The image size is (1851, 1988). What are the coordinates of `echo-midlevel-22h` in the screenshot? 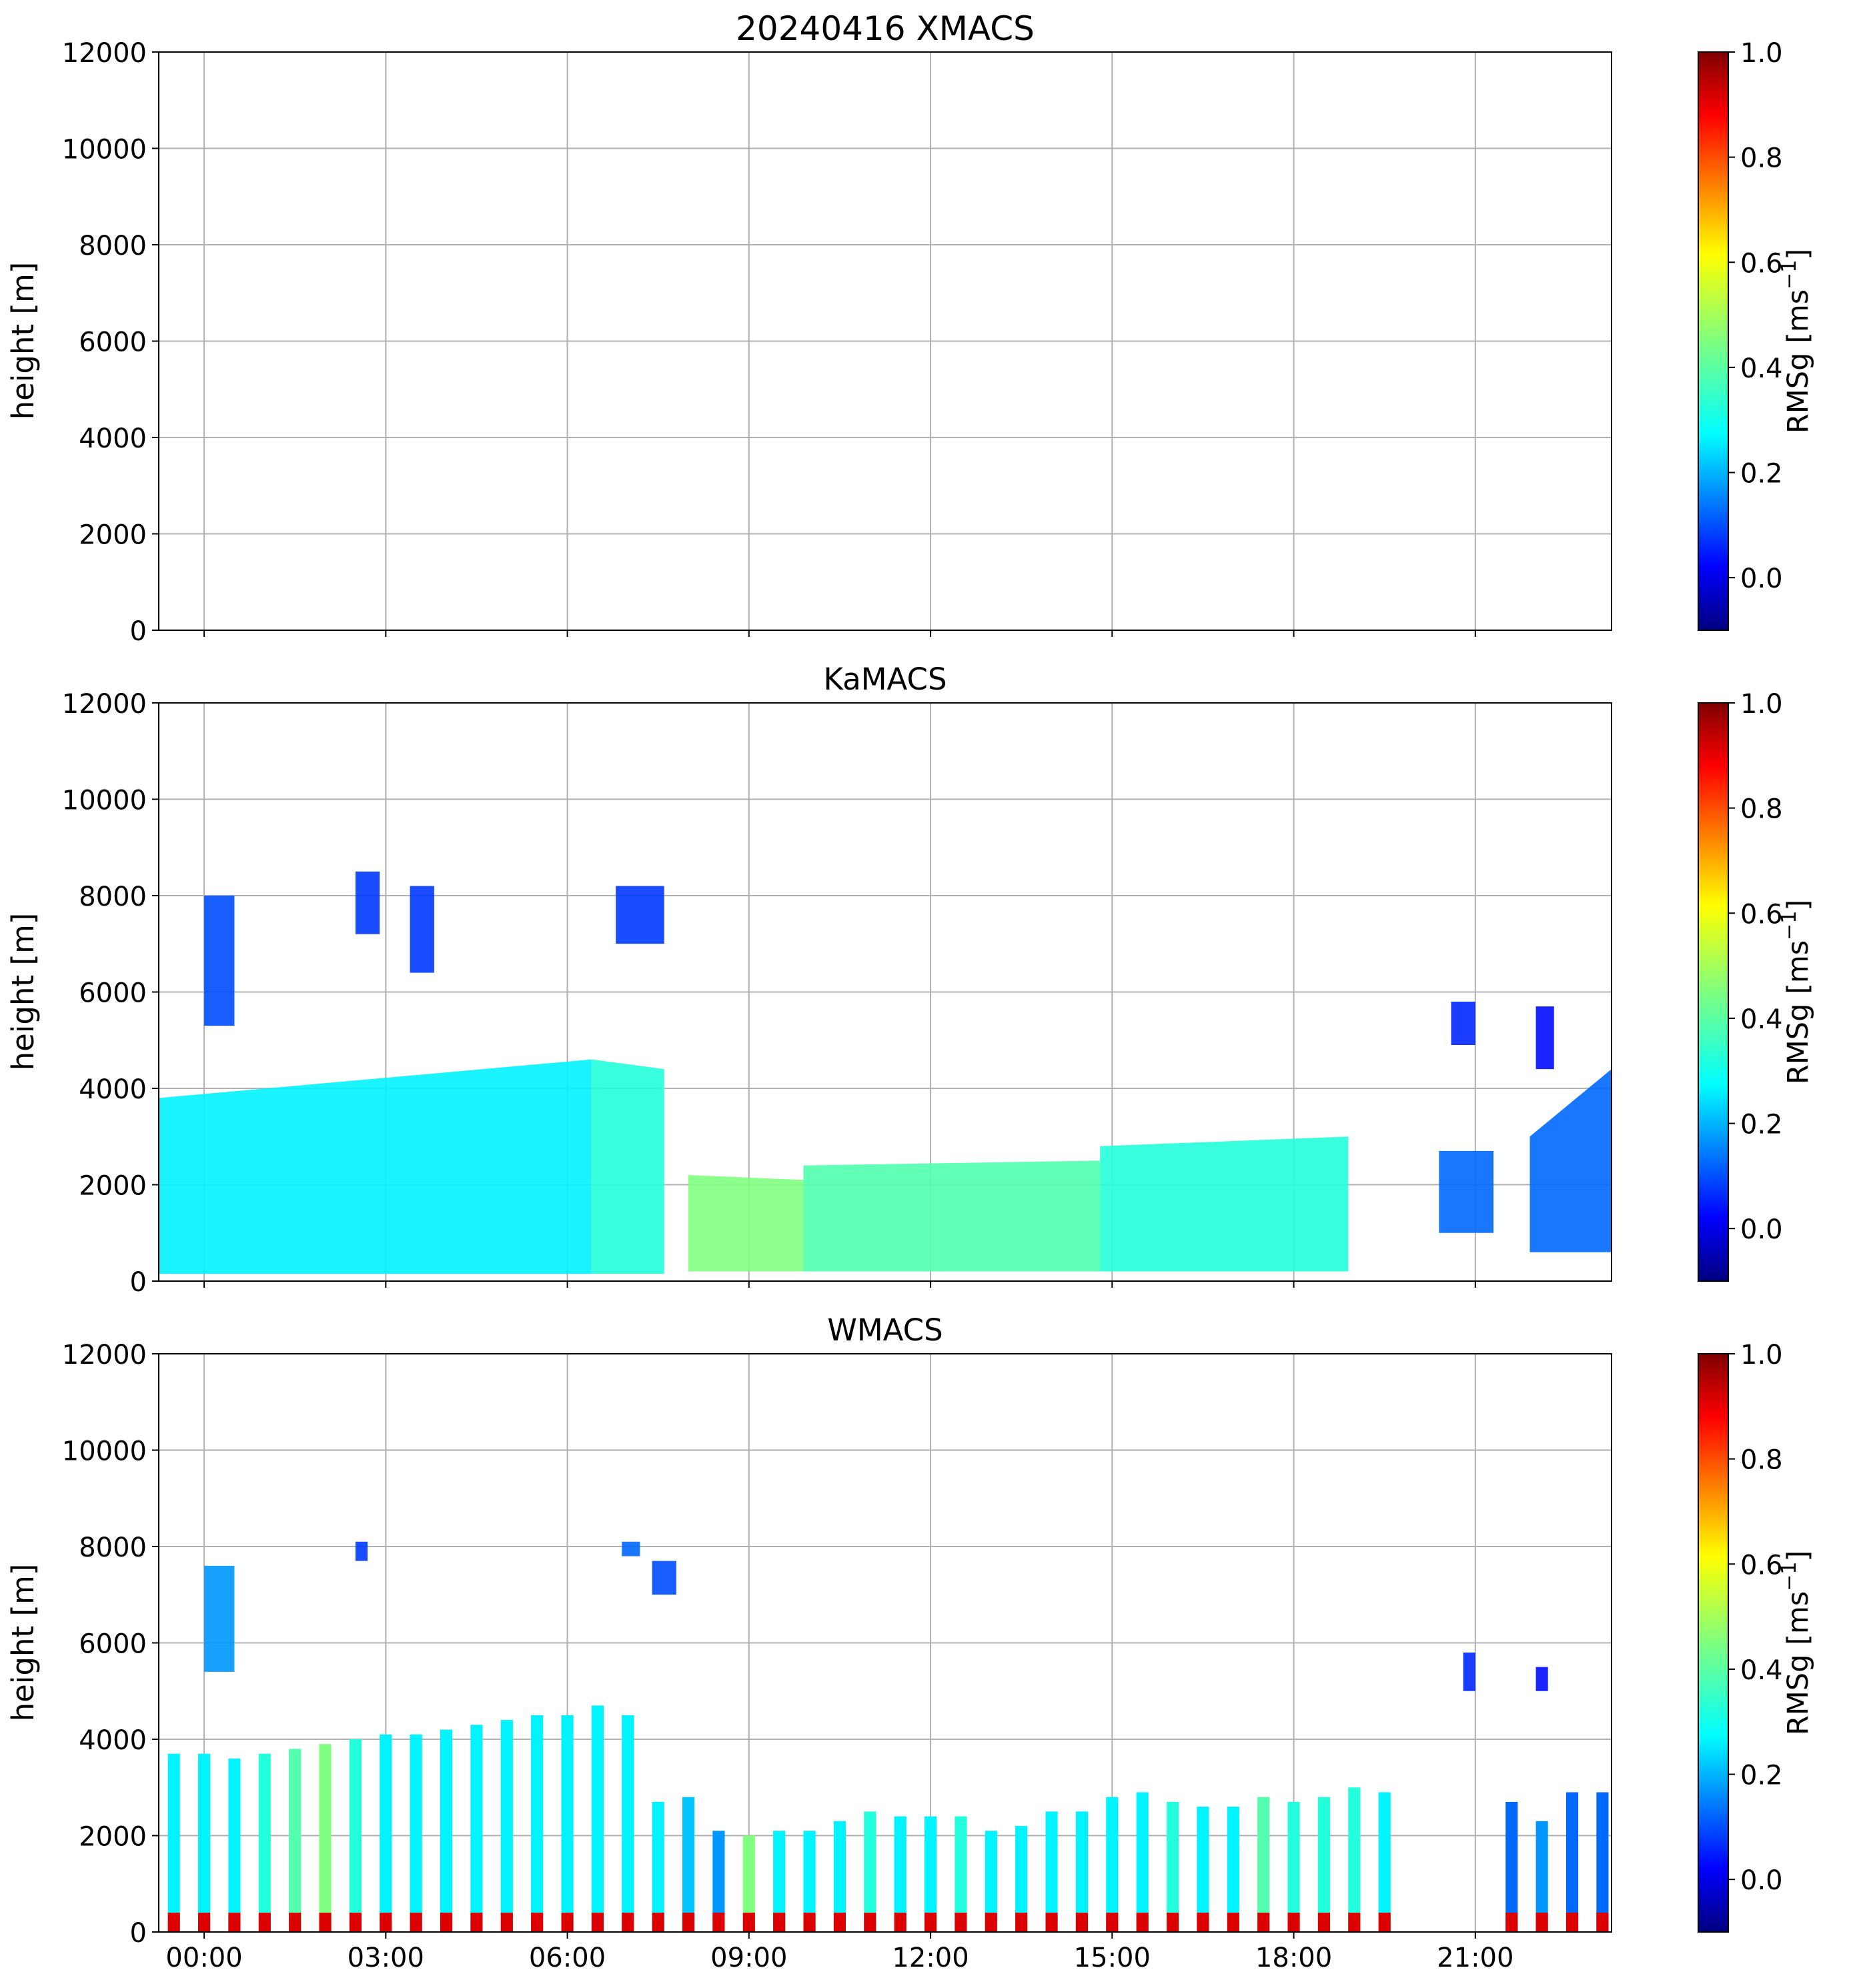 It's located at (1541, 1679).